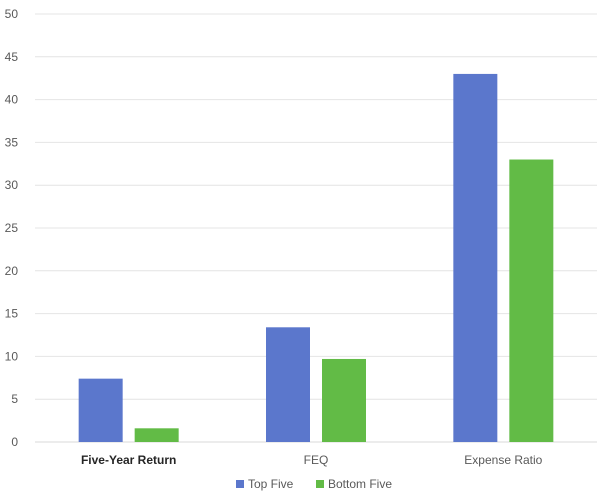  What do you see at coordinates (288, 384) in the screenshot?
I see `bar-top-five-feq` at bounding box center [288, 384].